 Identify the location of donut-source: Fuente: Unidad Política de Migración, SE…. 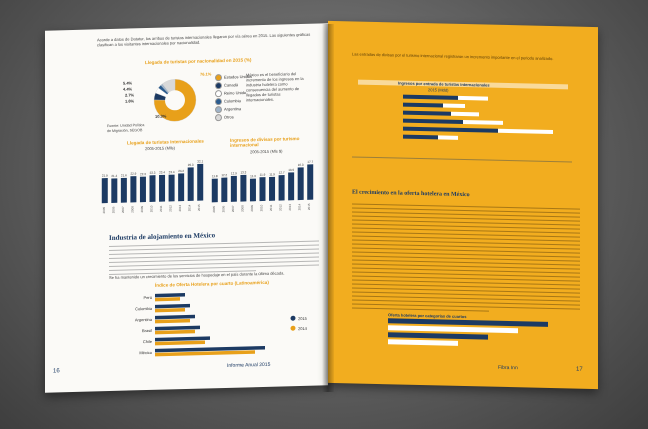
(126, 128).